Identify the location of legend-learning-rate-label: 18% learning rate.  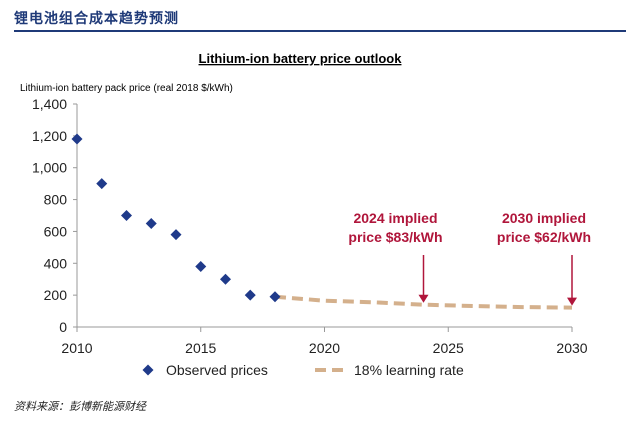
(409, 370).